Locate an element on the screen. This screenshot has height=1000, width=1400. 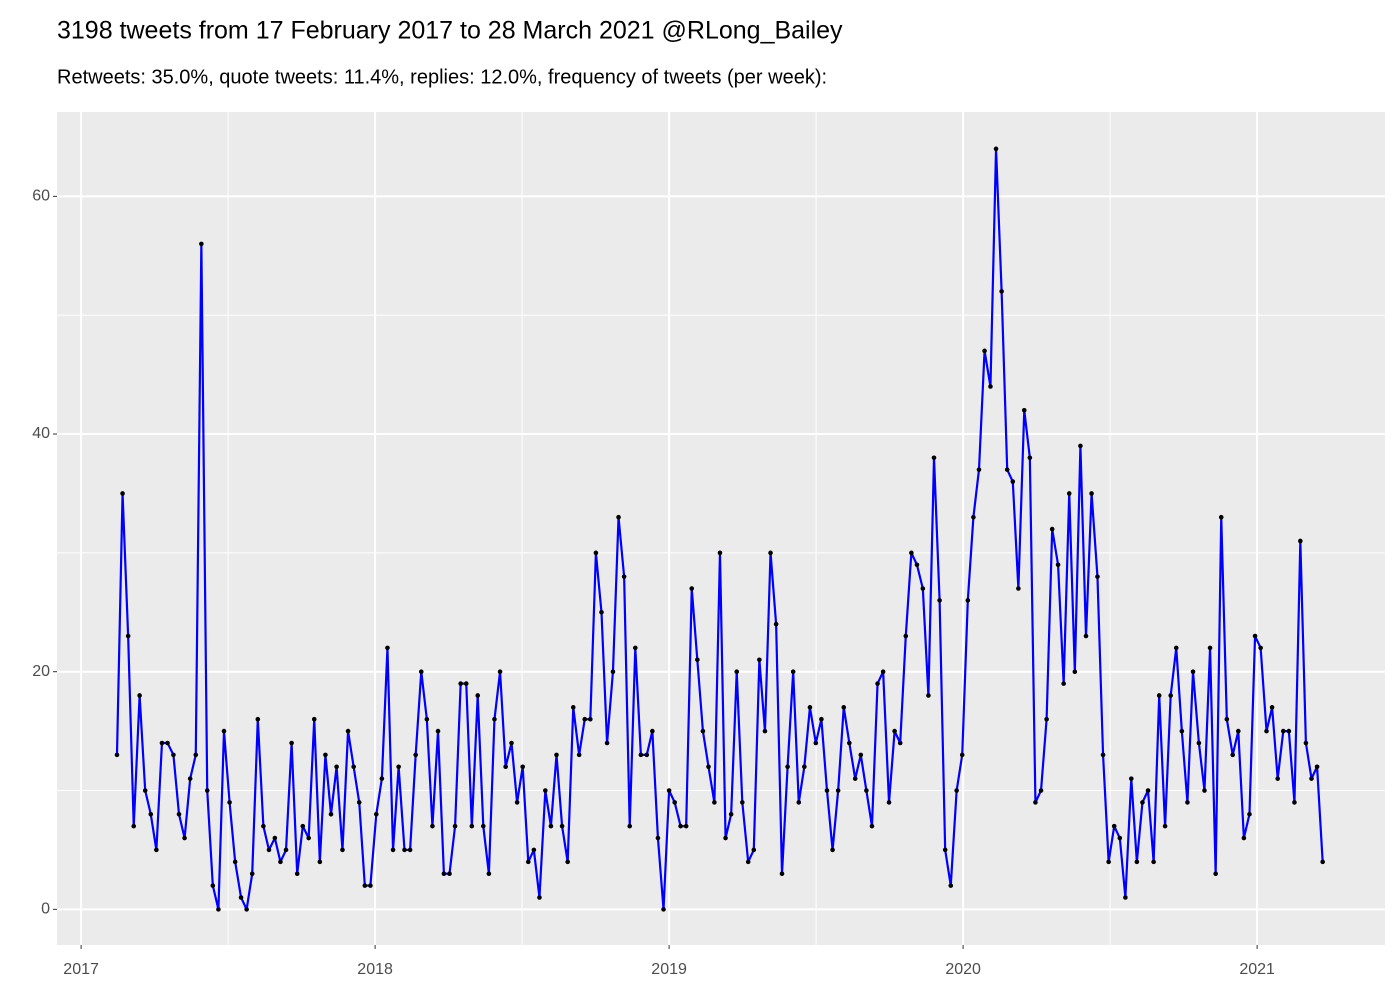
y-tick-label: 40 is located at coordinates (41, 433).